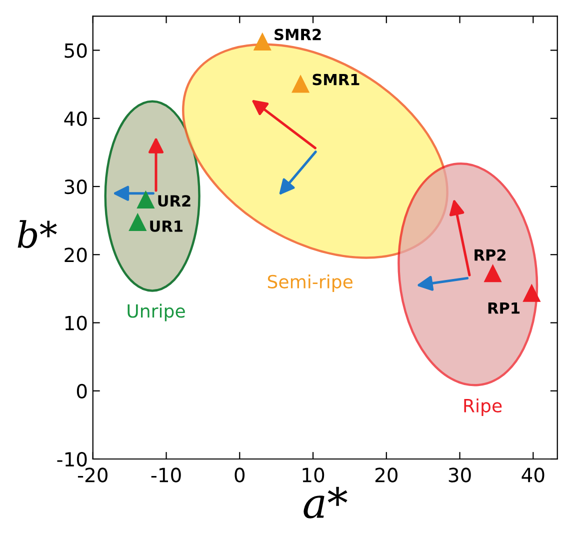  Describe the element at coordinates (75, 255) in the screenshot. I see `y-tick-label: 20` at that location.